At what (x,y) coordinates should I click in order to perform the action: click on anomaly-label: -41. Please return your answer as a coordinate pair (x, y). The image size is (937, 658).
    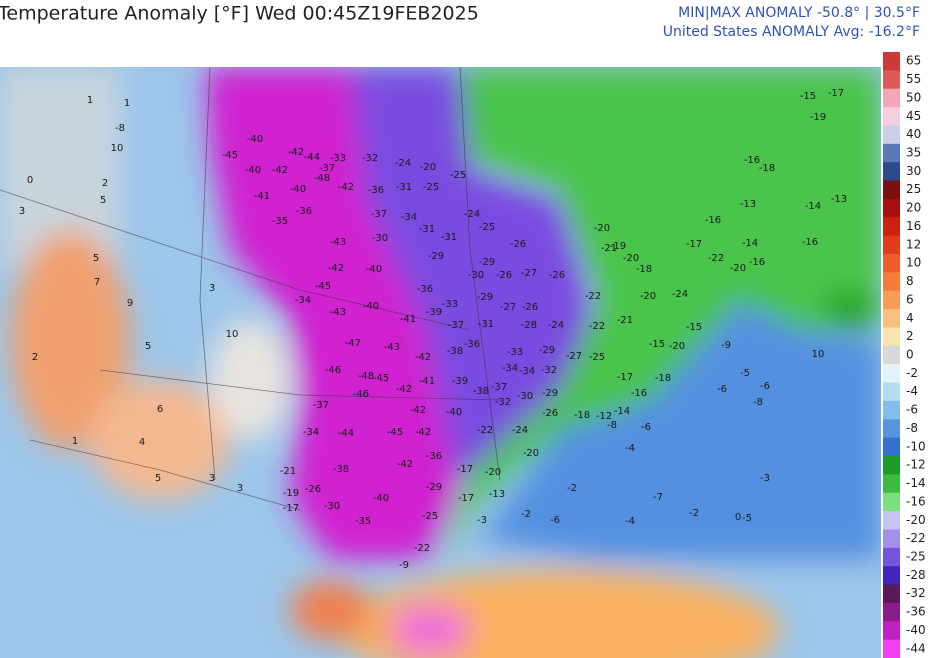
    Looking at the image, I should click on (262, 196).